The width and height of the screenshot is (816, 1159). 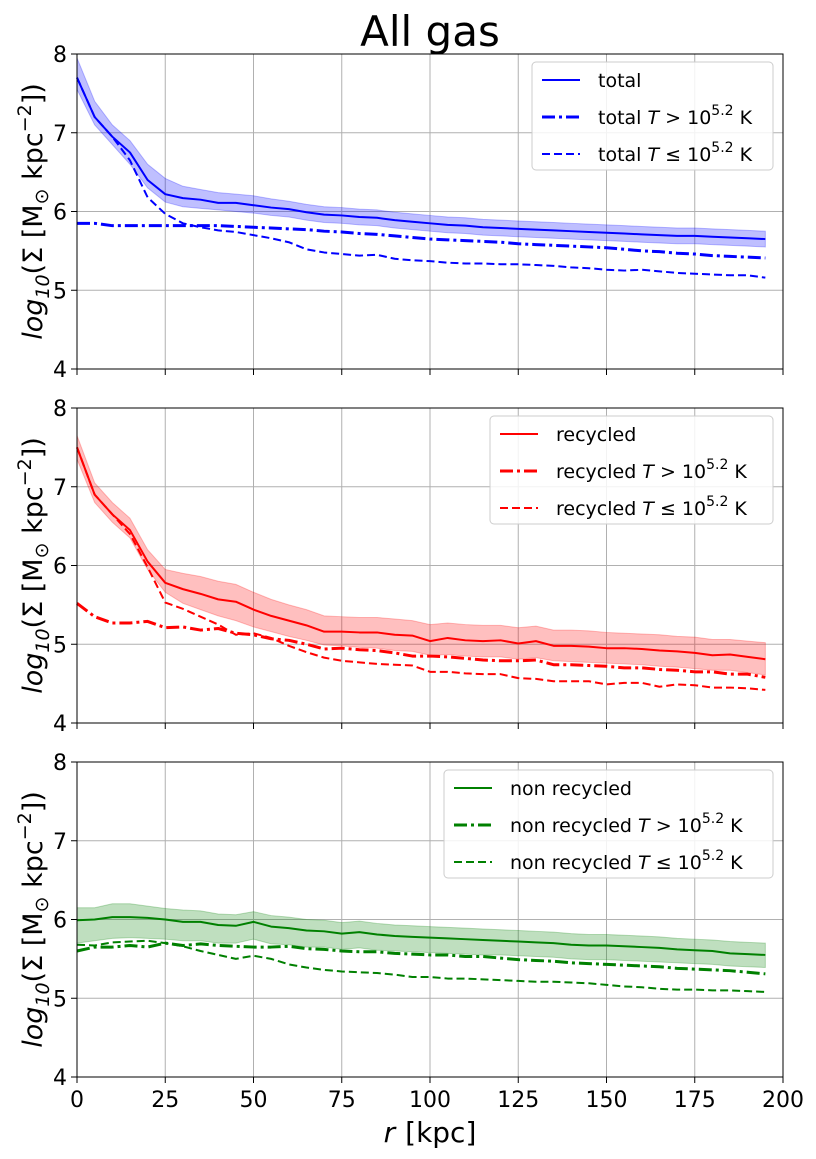 I want to click on x-tick-label: 175, so click(x=695, y=1100).